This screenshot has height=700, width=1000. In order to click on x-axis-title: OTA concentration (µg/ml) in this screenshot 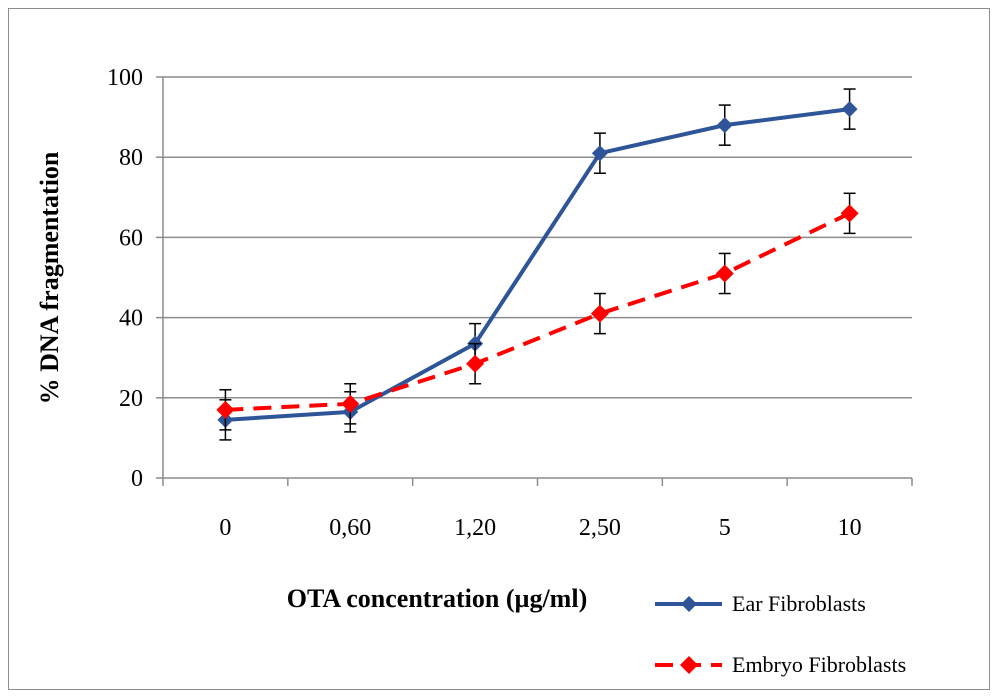, I will do `click(437, 598)`.